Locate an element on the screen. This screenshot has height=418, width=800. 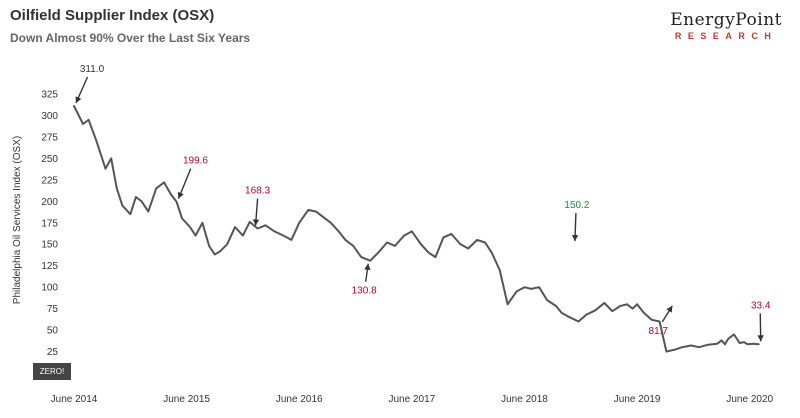
y-tick-label: 100 is located at coordinates (49, 288).